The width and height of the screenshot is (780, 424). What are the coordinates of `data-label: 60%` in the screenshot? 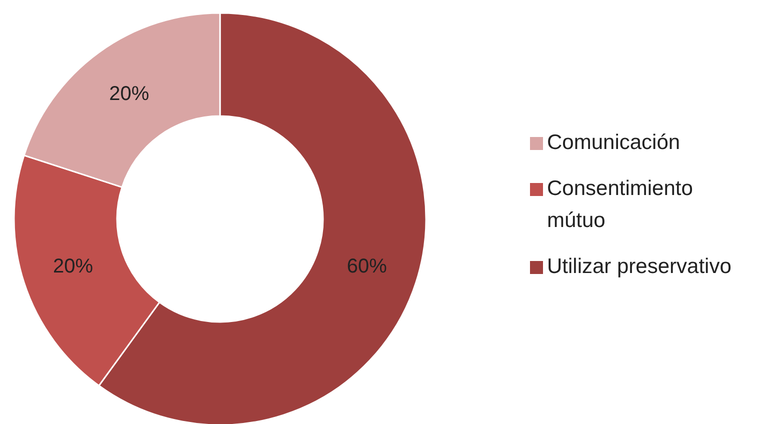 It's located at (367, 267).